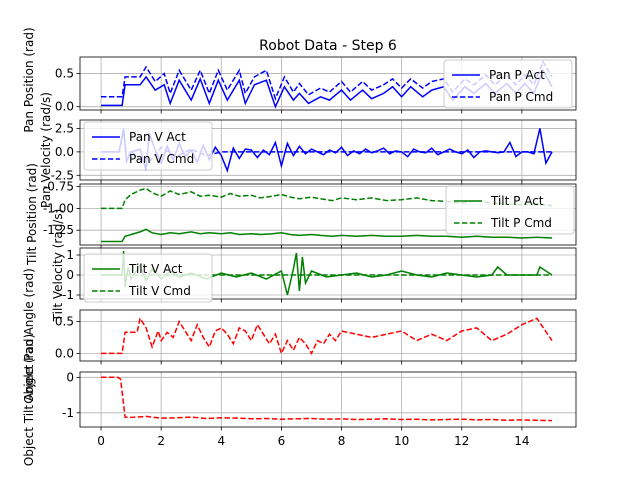 This screenshot has height=480, width=640. Describe the element at coordinates (58, 266) in the screenshot. I see `y-axis-label: Tilt Velocity (rad/s)` at that location.